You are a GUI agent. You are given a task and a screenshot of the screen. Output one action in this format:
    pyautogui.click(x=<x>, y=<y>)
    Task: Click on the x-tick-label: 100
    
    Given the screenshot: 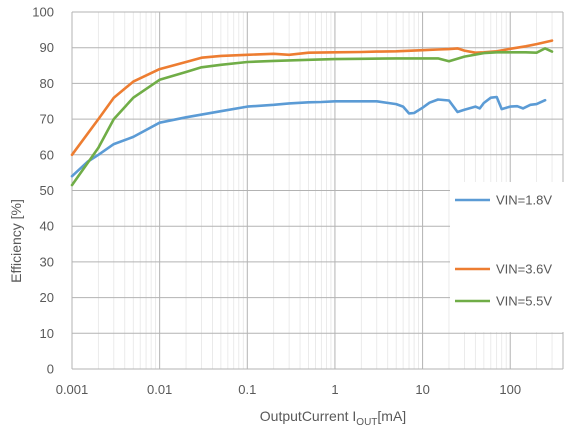 What is the action you would take?
    pyautogui.click(x=510, y=389)
    